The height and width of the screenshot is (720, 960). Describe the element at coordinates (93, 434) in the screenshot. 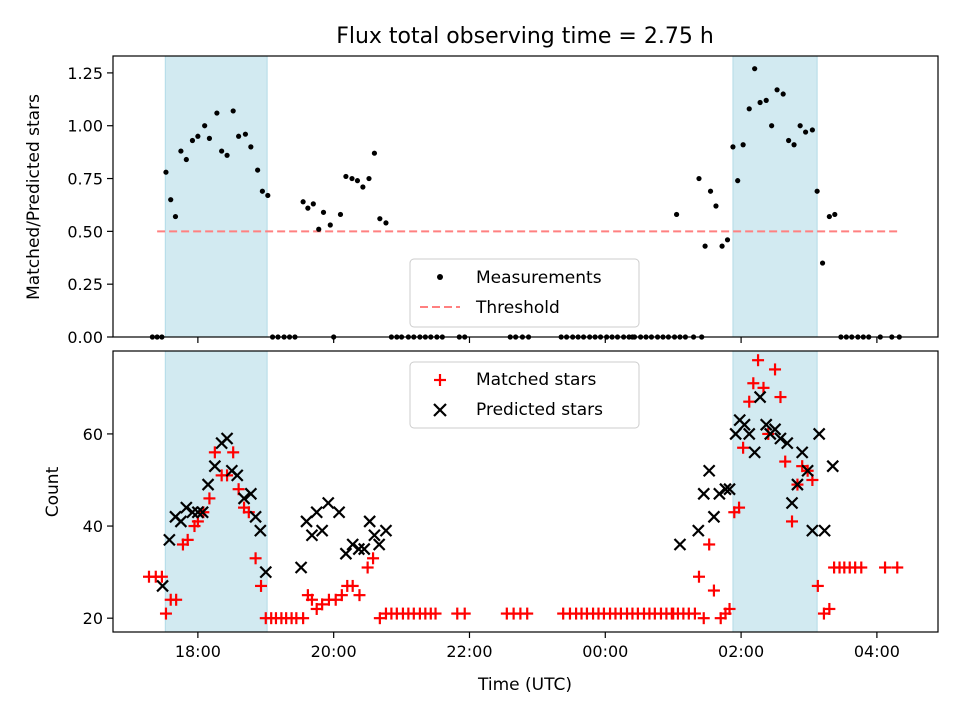

I see `bottom-y-tick-label: 60` at that location.